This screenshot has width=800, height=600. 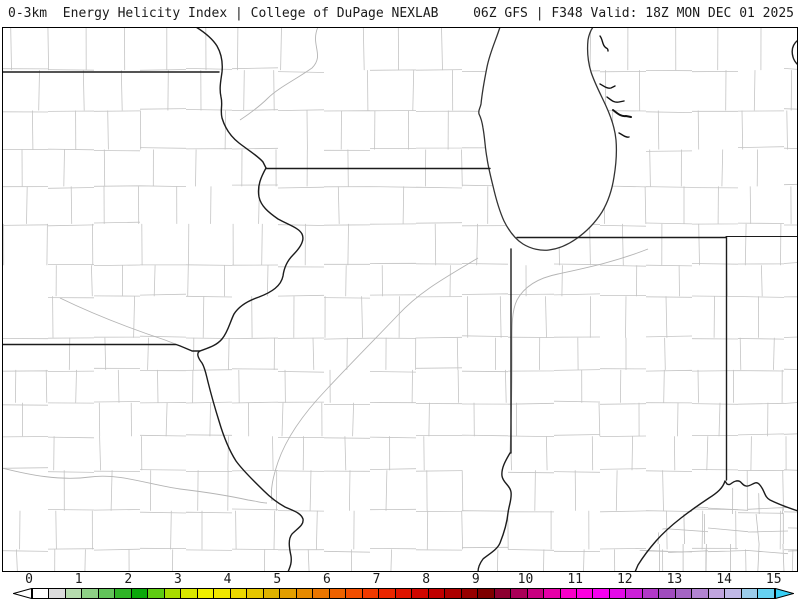 I want to click on colorbar-tick-label: 1, so click(x=78, y=579).